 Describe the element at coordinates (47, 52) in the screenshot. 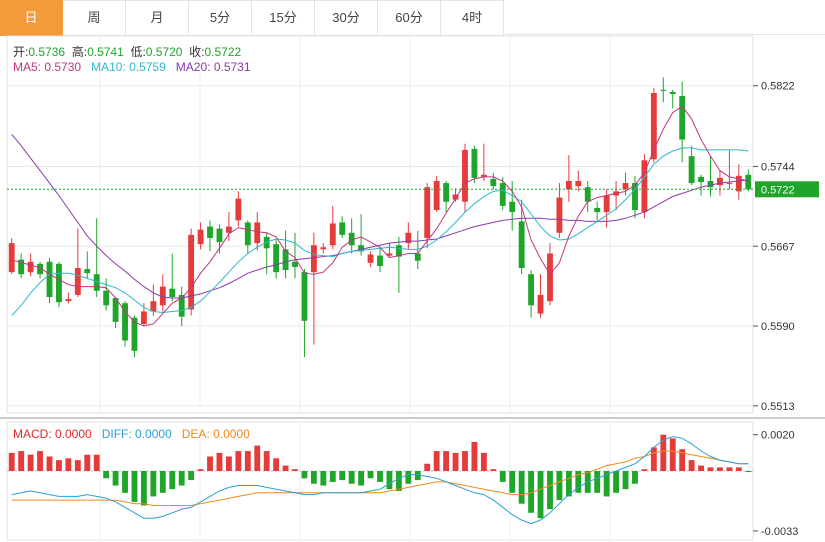

I see `open-value: 0.5736` at that location.